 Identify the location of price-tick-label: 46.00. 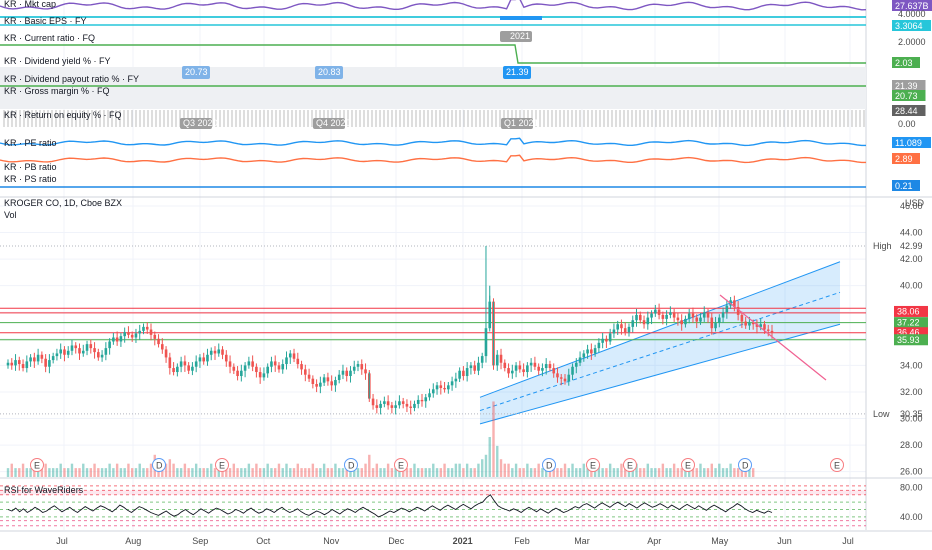
(911, 206).